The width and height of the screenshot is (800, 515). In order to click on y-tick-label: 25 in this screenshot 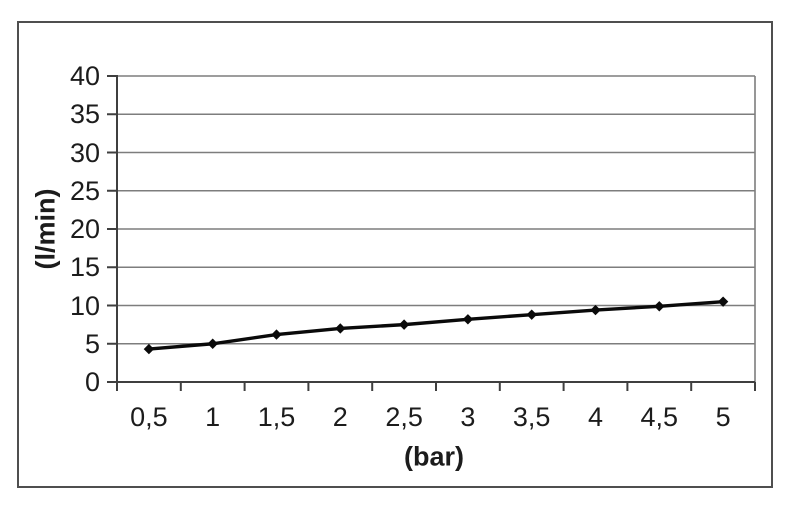, I will do `click(84, 190)`.